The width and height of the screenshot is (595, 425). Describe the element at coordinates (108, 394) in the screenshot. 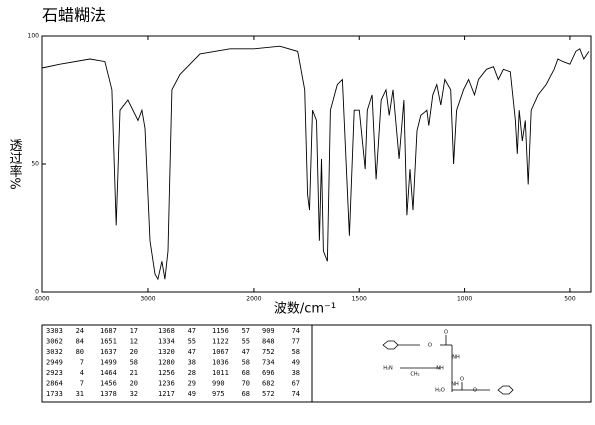

I see `peak-wavenumber: 1378` at that location.